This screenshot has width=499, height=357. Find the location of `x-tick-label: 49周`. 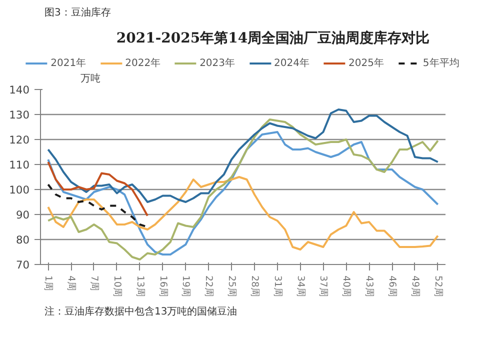

x-tick-label: 49周 is located at coordinates (414, 286).